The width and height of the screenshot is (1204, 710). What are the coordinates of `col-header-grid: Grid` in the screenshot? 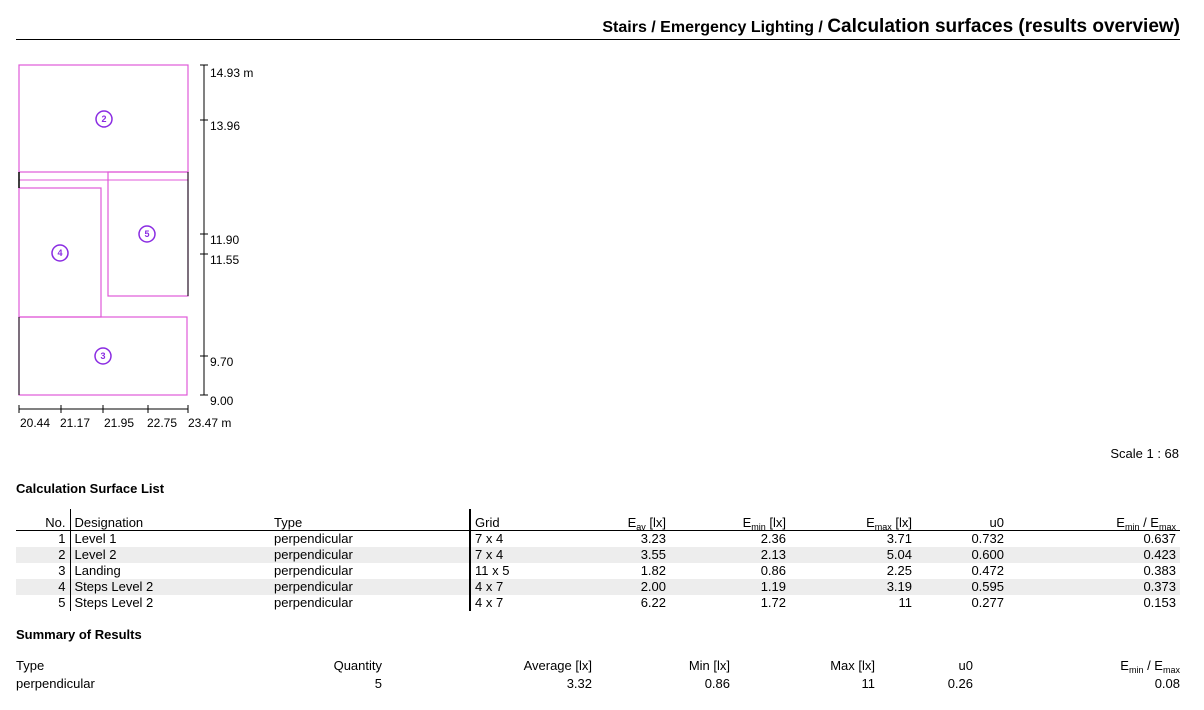 It's located at (504, 520).